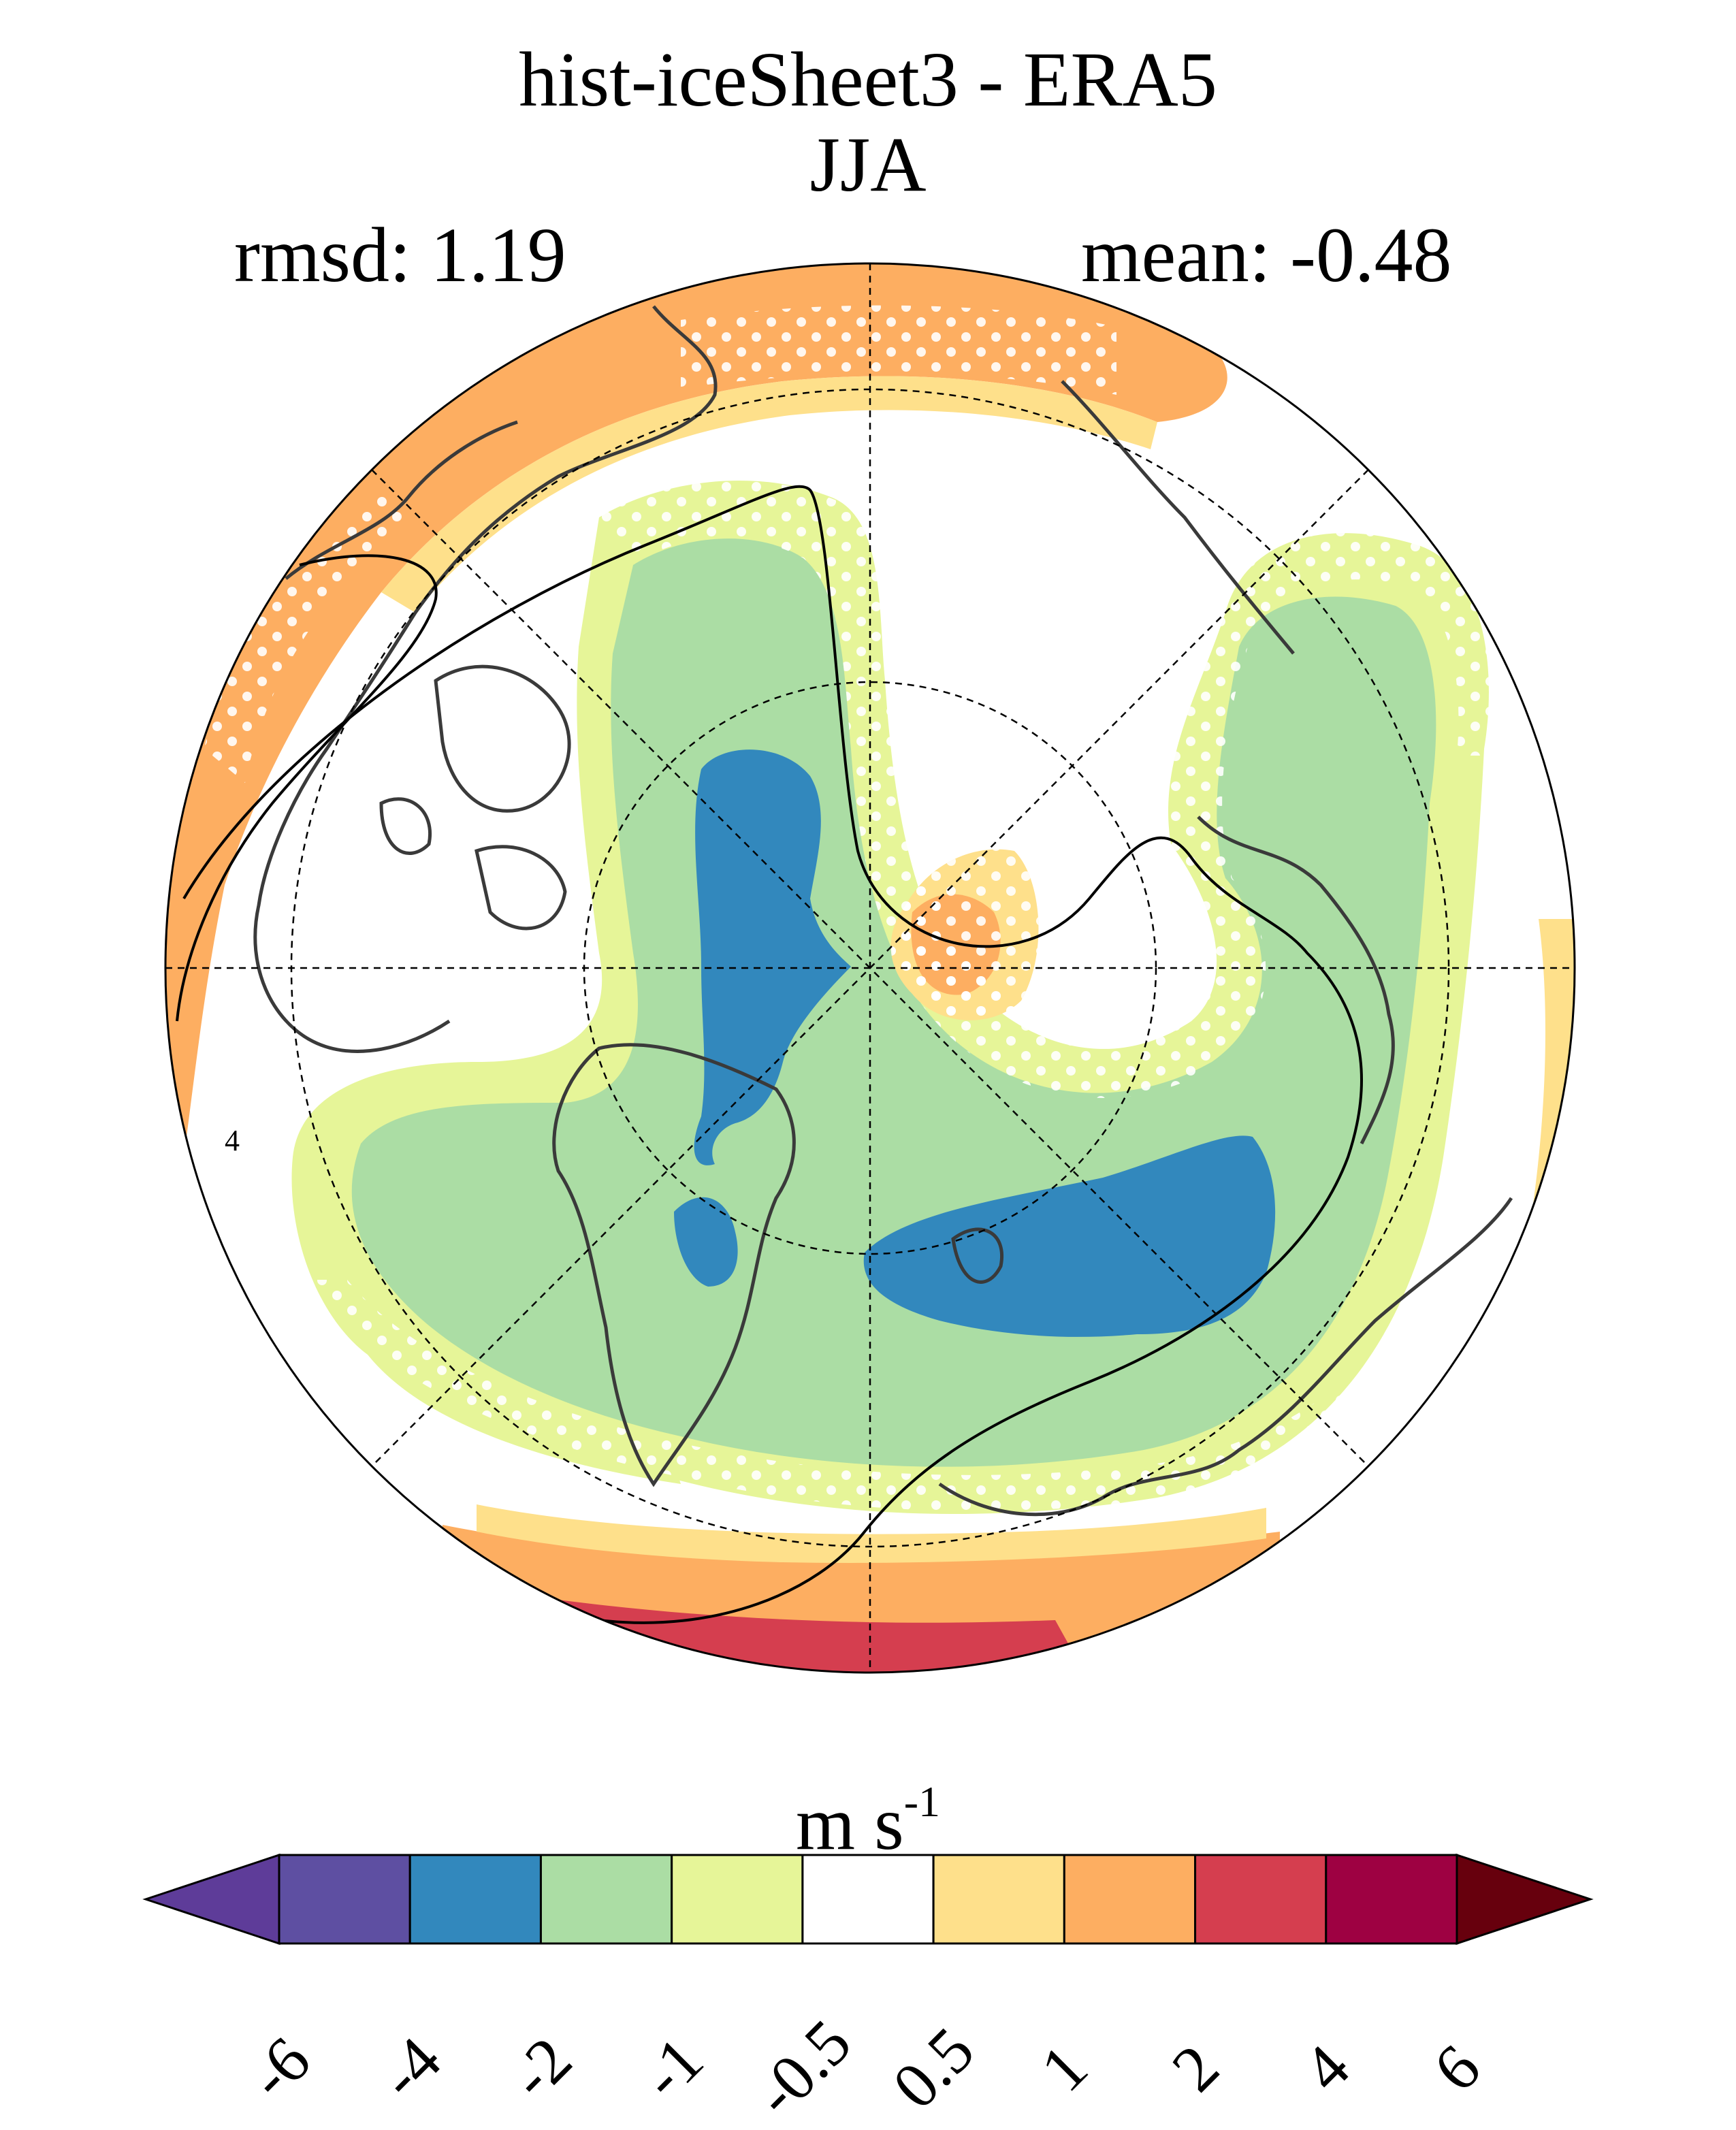  What do you see at coordinates (868, 164) in the screenshot?
I see `season-label: JJA` at bounding box center [868, 164].